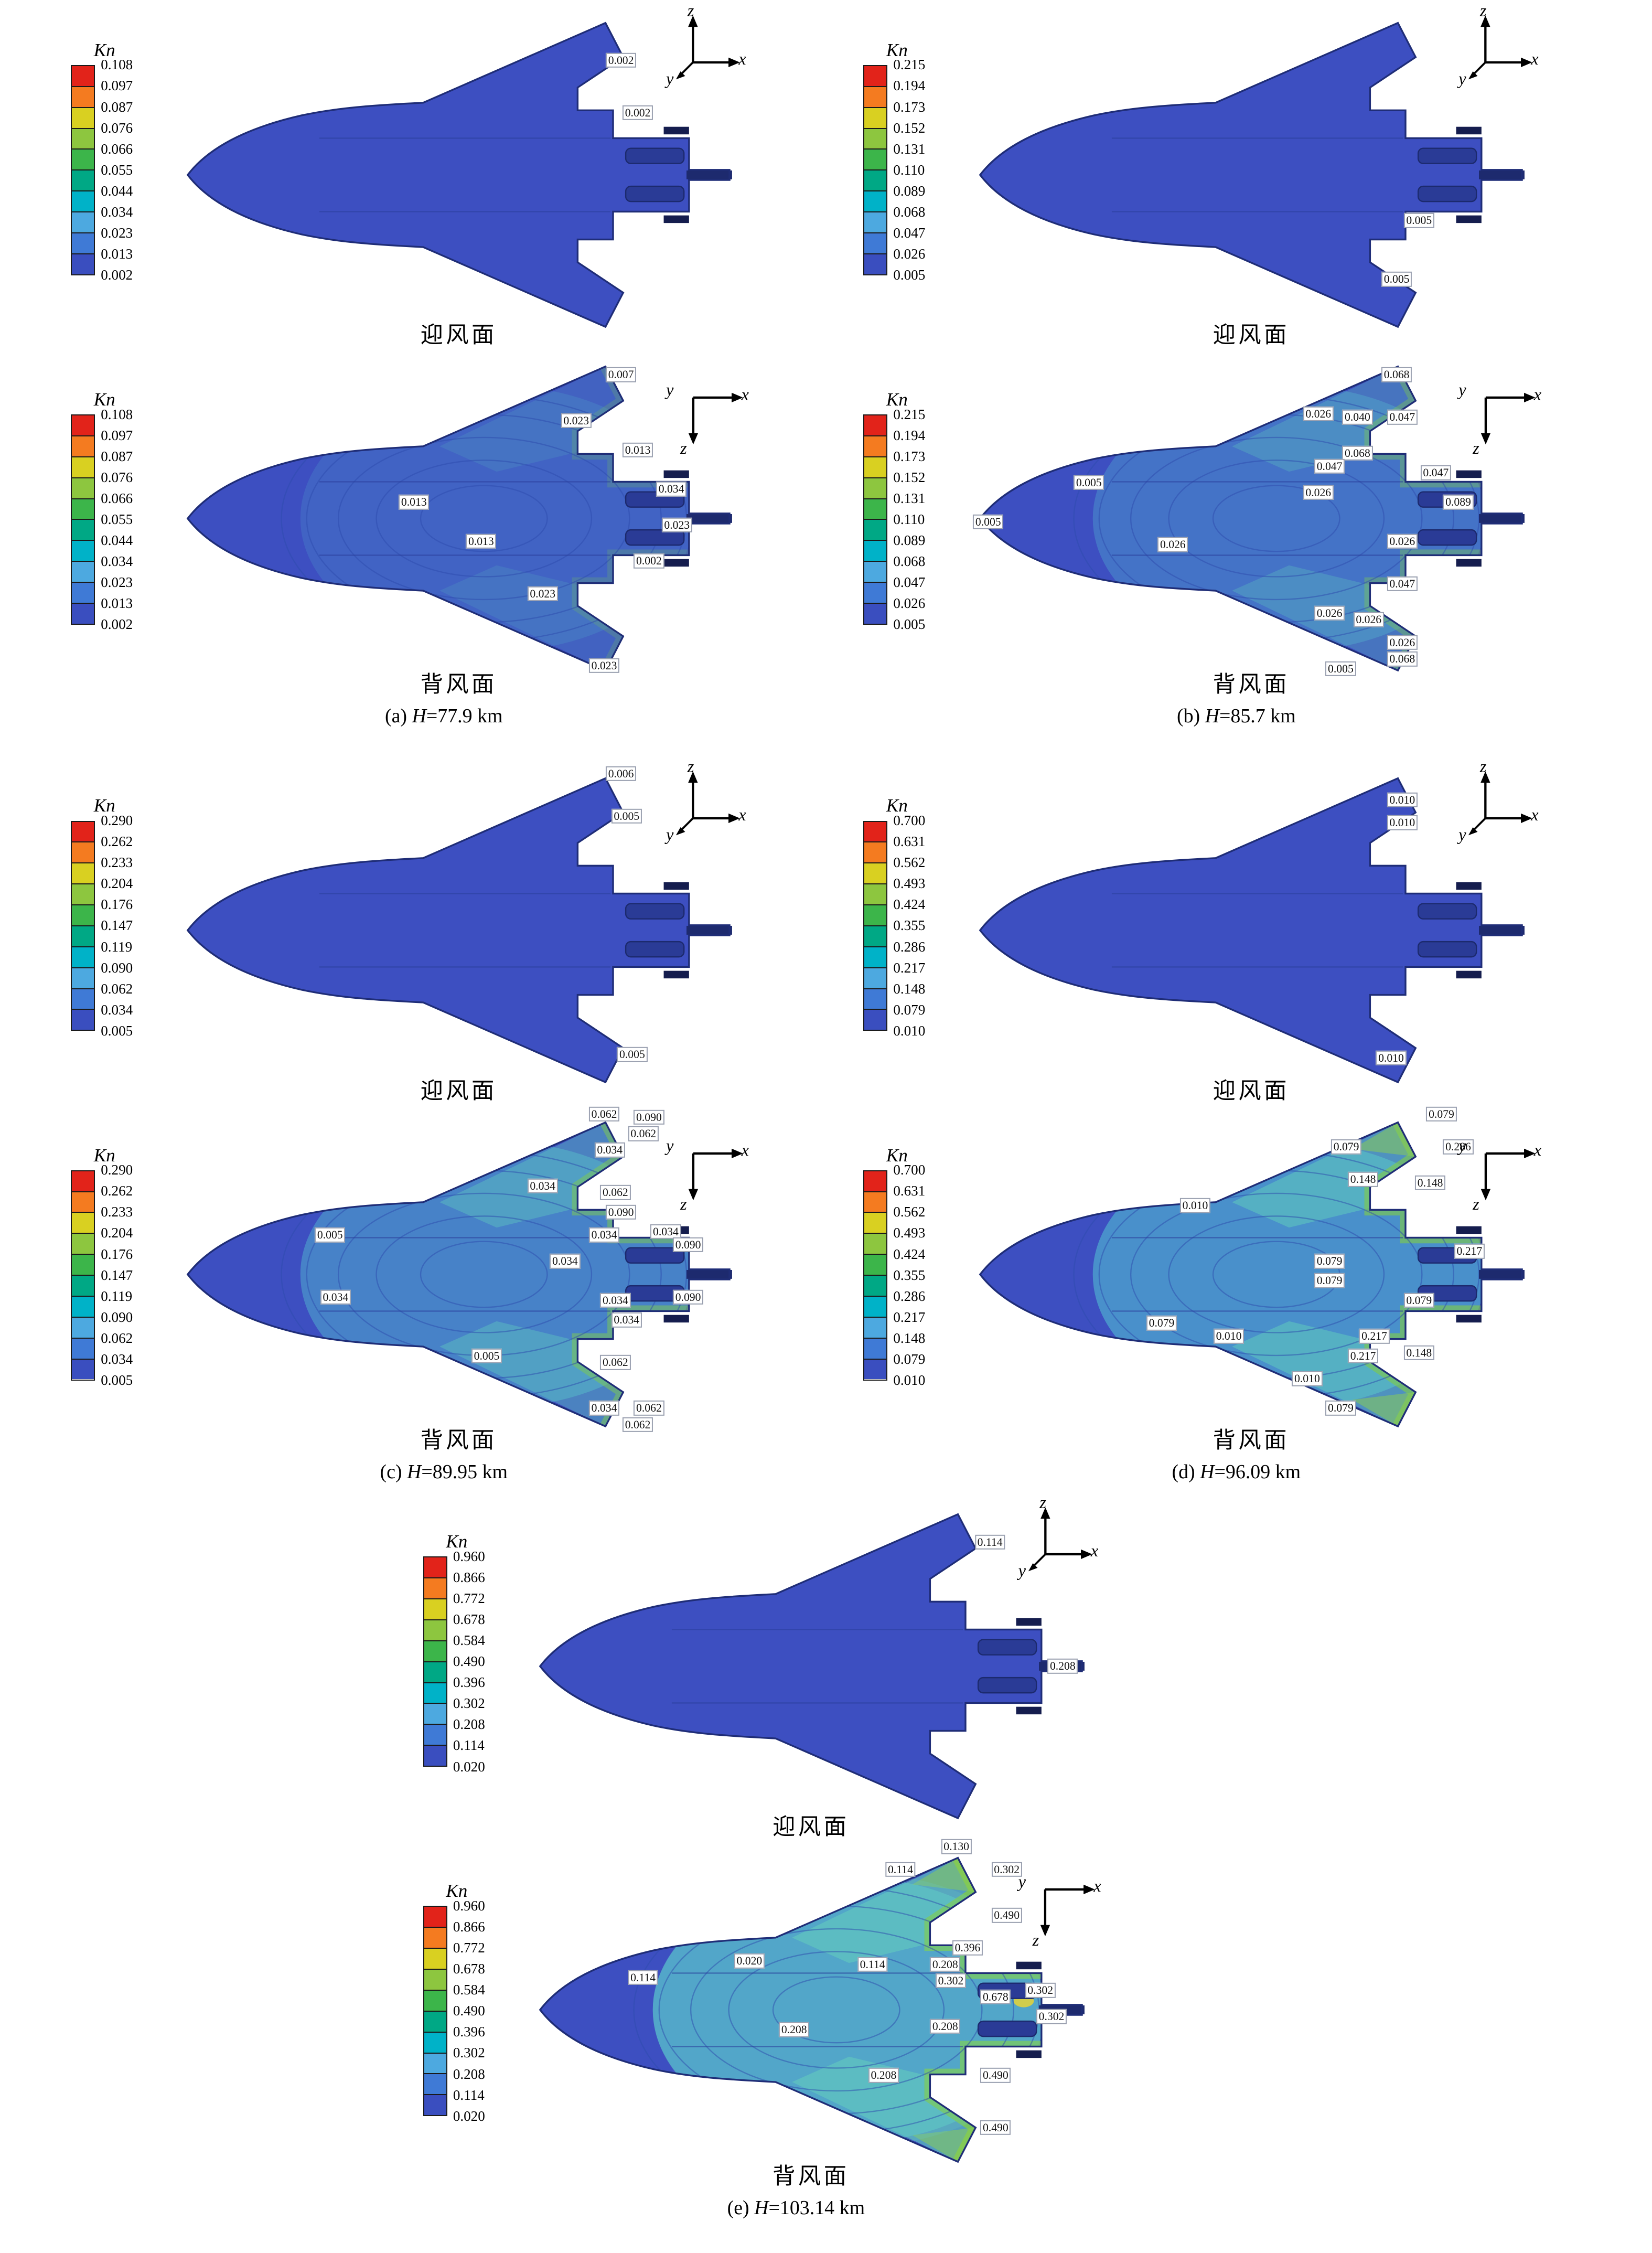  I want to click on caption-variable: H, so click(1207, 1471).